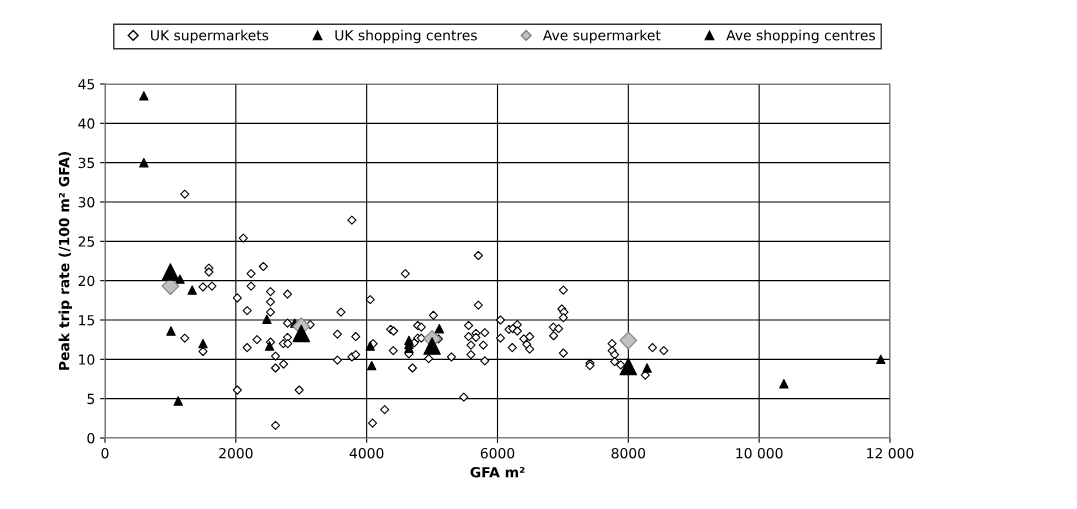  What do you see at coordinates (91, 438) in the screenshot?
I see `y-tick-label: 0` at bounding box center [91, 438].